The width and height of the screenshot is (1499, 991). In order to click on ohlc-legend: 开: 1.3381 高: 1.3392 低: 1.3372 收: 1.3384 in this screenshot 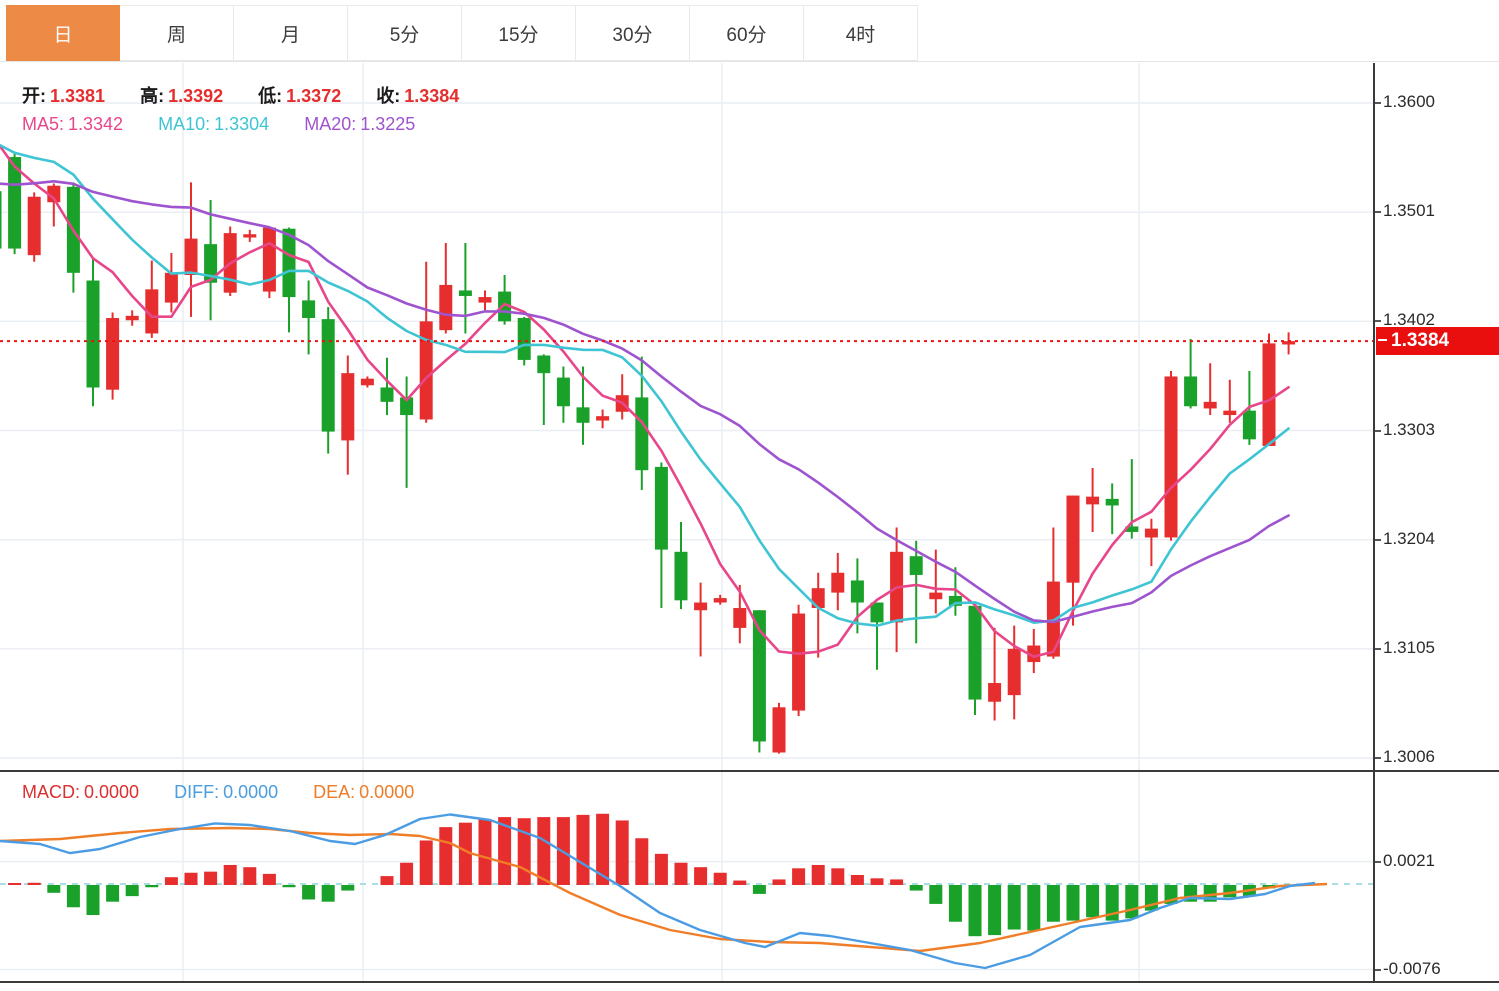, I will do `click(242, 95)`.